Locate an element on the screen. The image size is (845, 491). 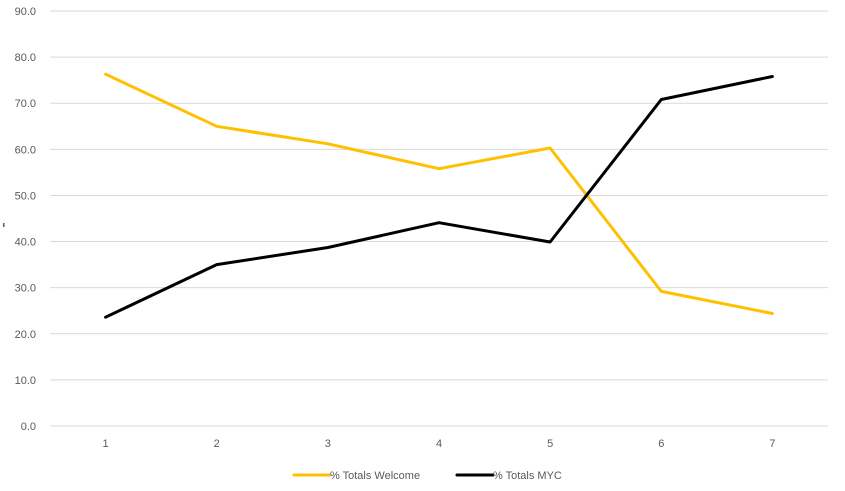
x-tick-label: 4 is located at coordinates (439, 444).